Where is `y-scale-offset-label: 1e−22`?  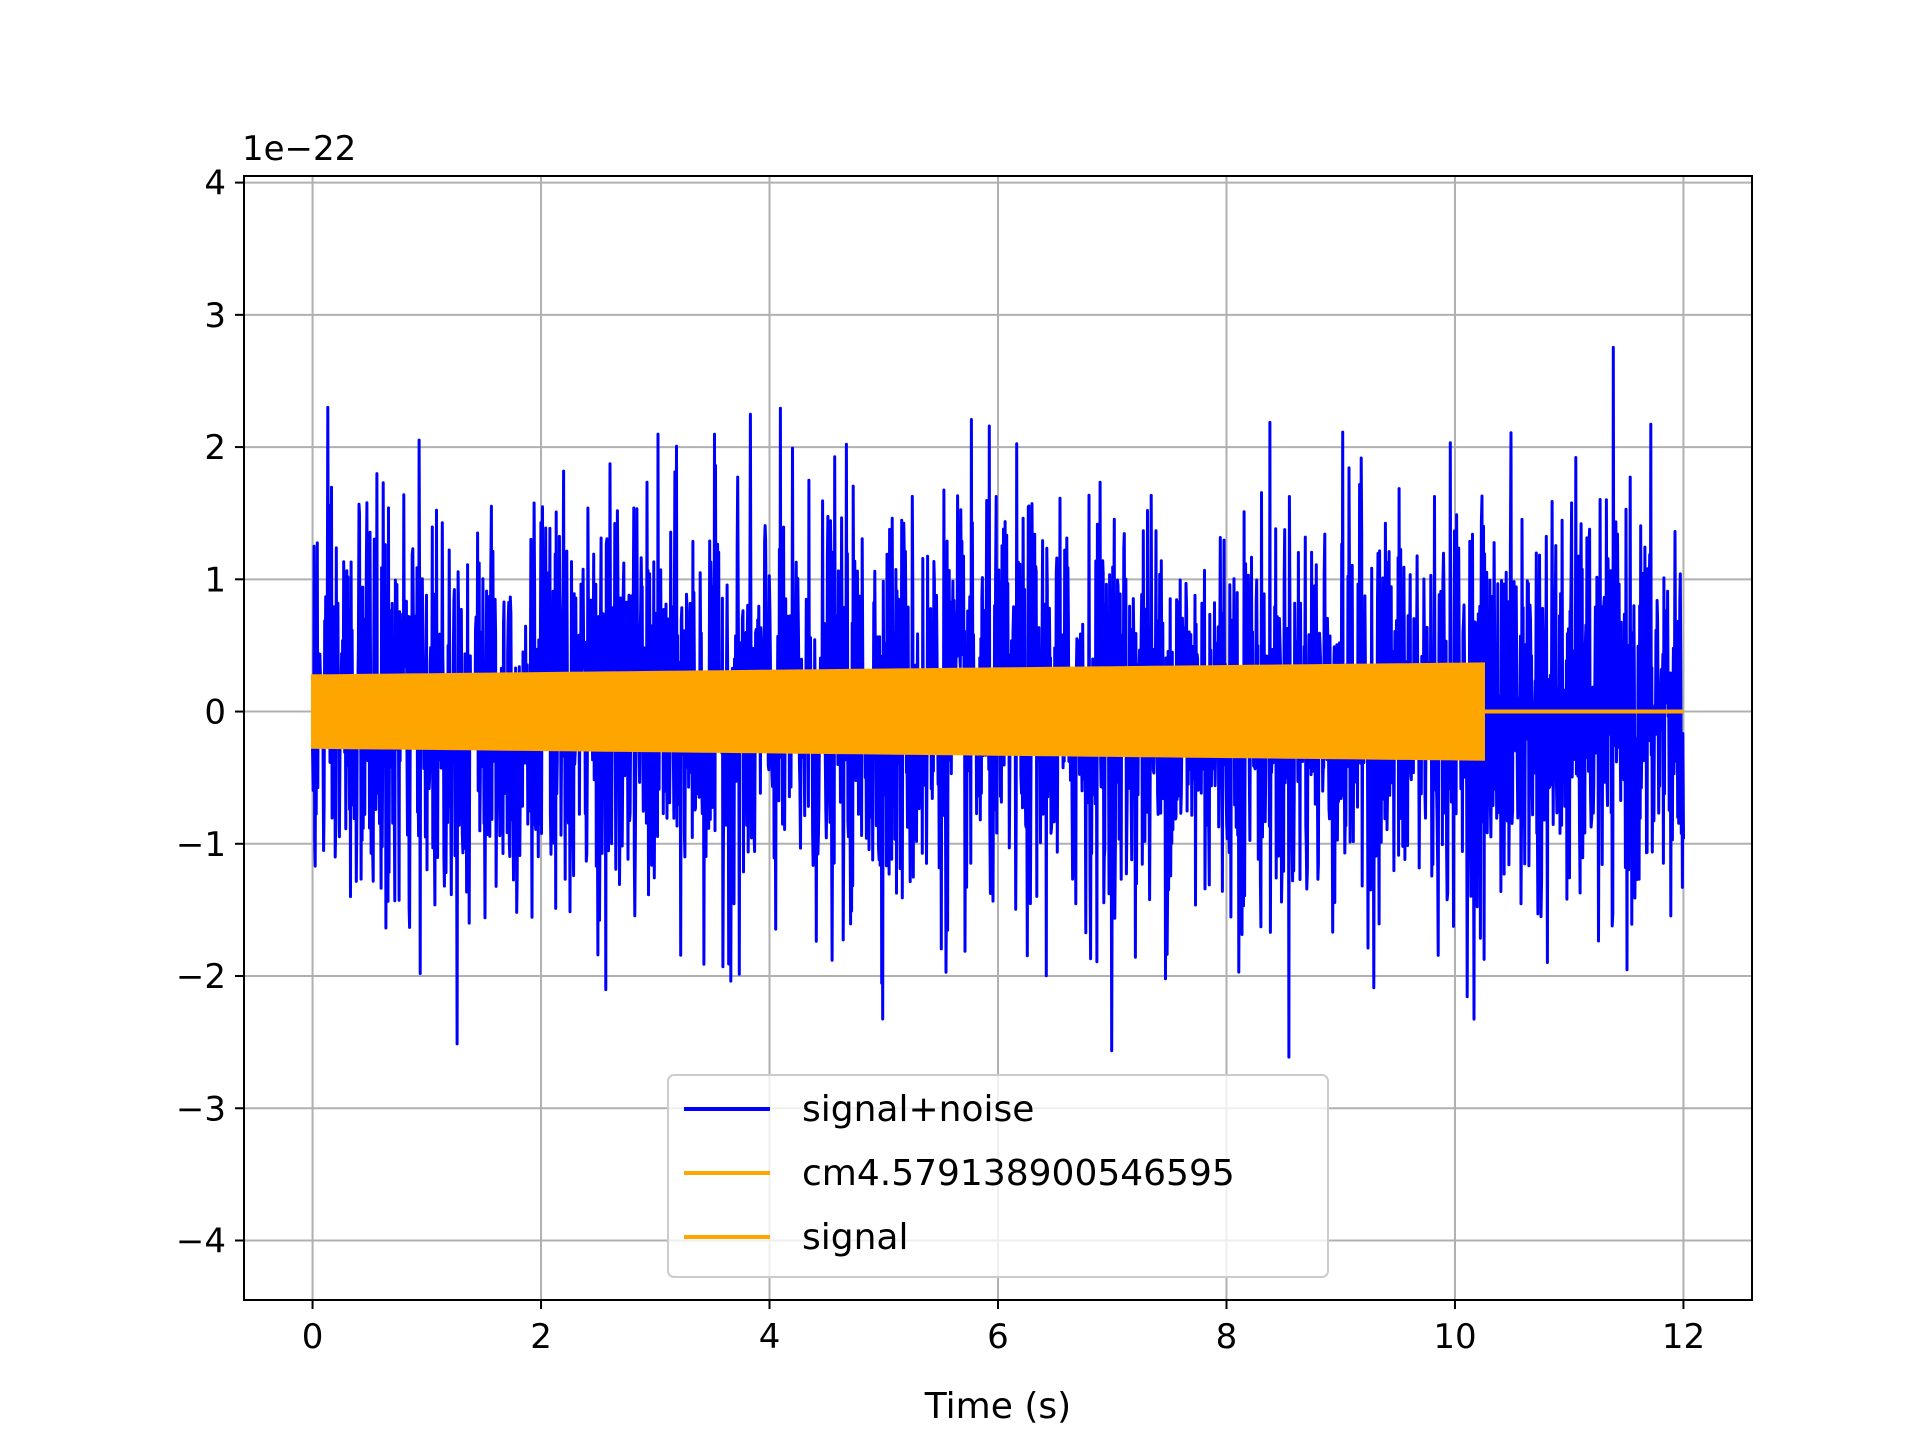 y-scale-offset-label: 1e−22 is located at coordinates (299, 149).